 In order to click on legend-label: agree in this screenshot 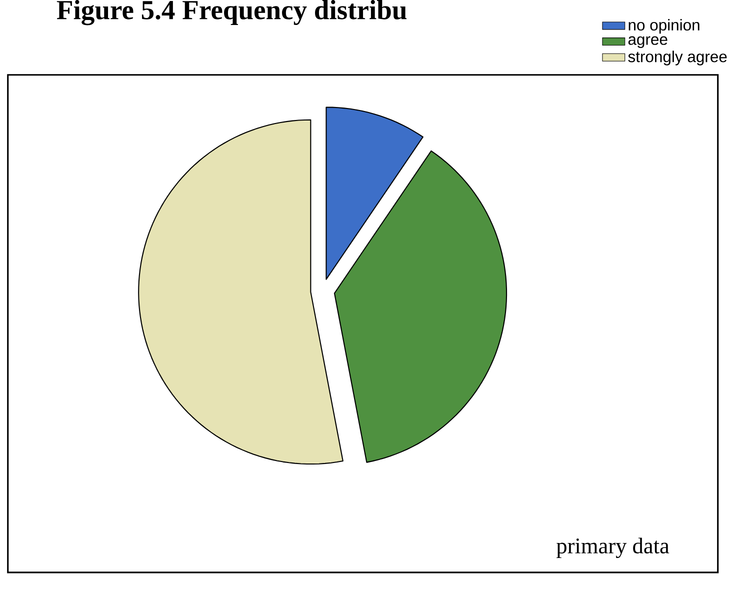, I will do `click(648, 42)`.